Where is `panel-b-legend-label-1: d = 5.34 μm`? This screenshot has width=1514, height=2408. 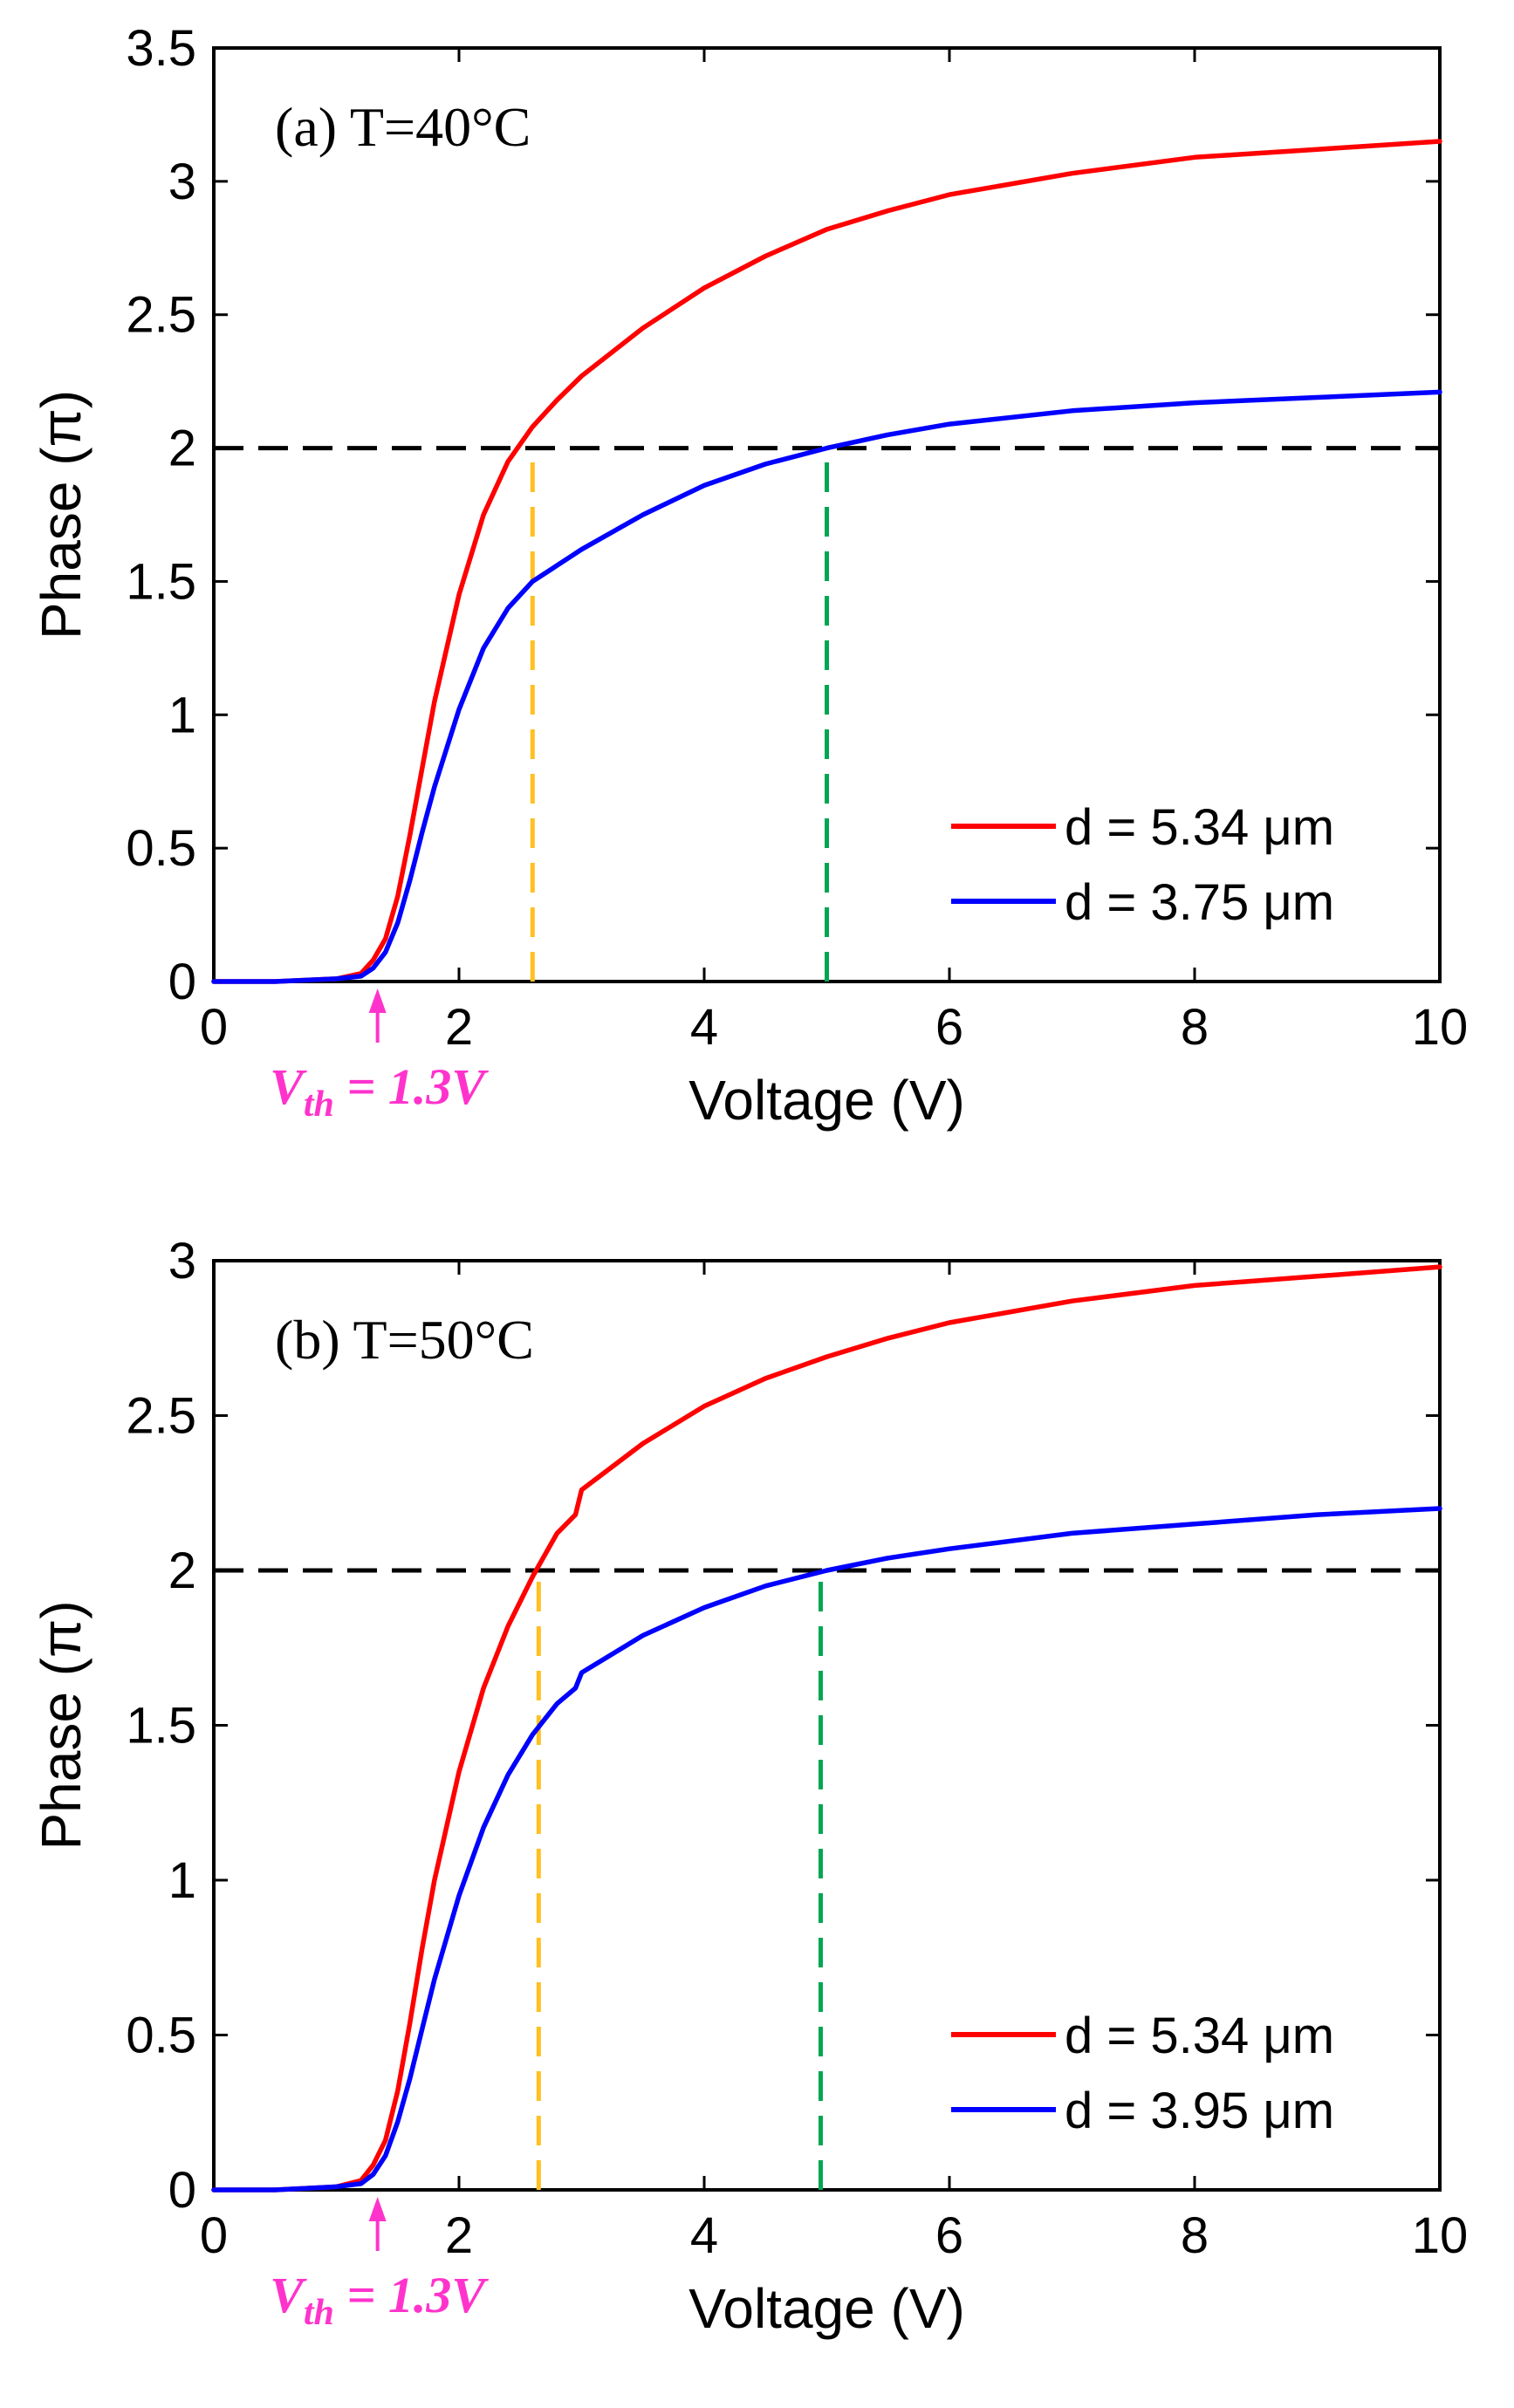
panel-b-legend-label-1: d = 5.34 μm is located at coordinates (1199, 2036).